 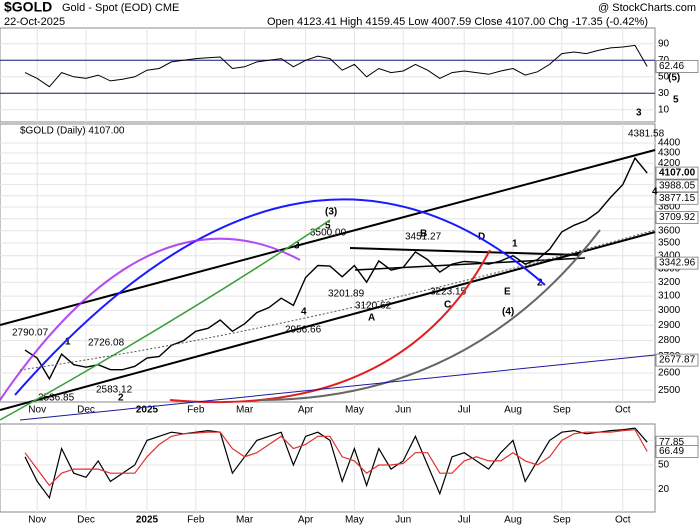 I want to click on annotation: 3451.27, so click(x=423, y=237).